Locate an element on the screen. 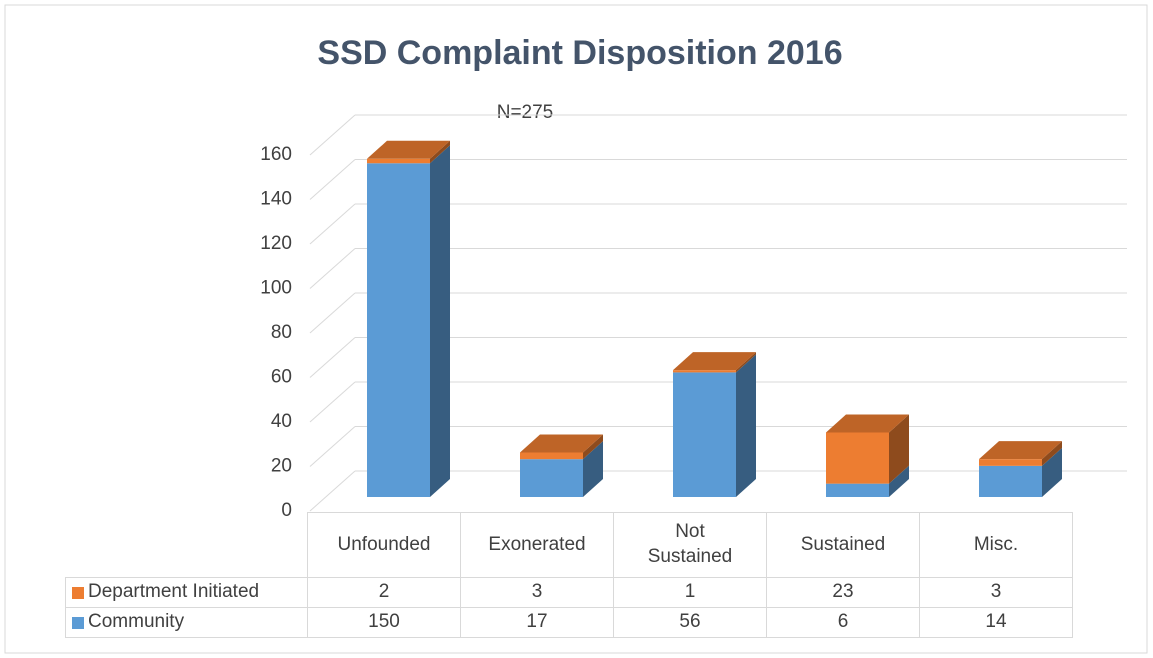 Image resolution: width=1153 pixels, height=658 pixels. y-tick-label: 40 is located at coordinates (281, 421).